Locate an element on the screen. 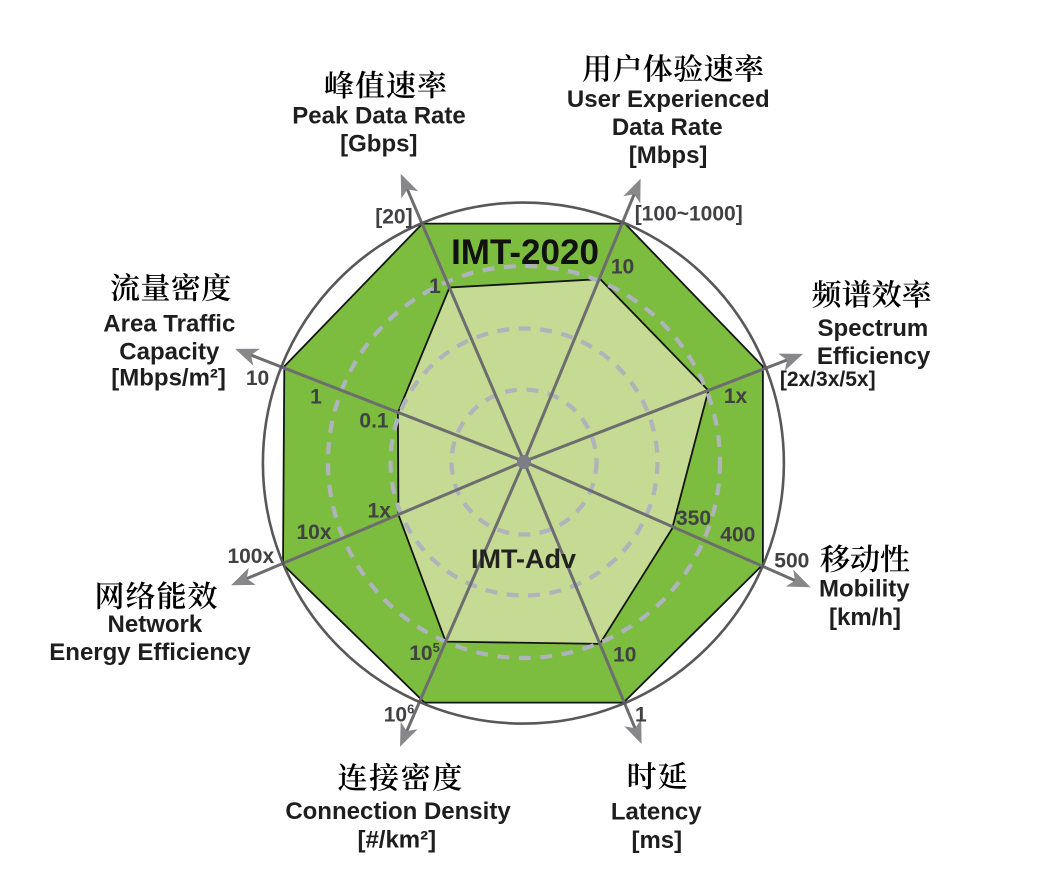  svg-text: Area Traffic is located at coordinates (169, 324).